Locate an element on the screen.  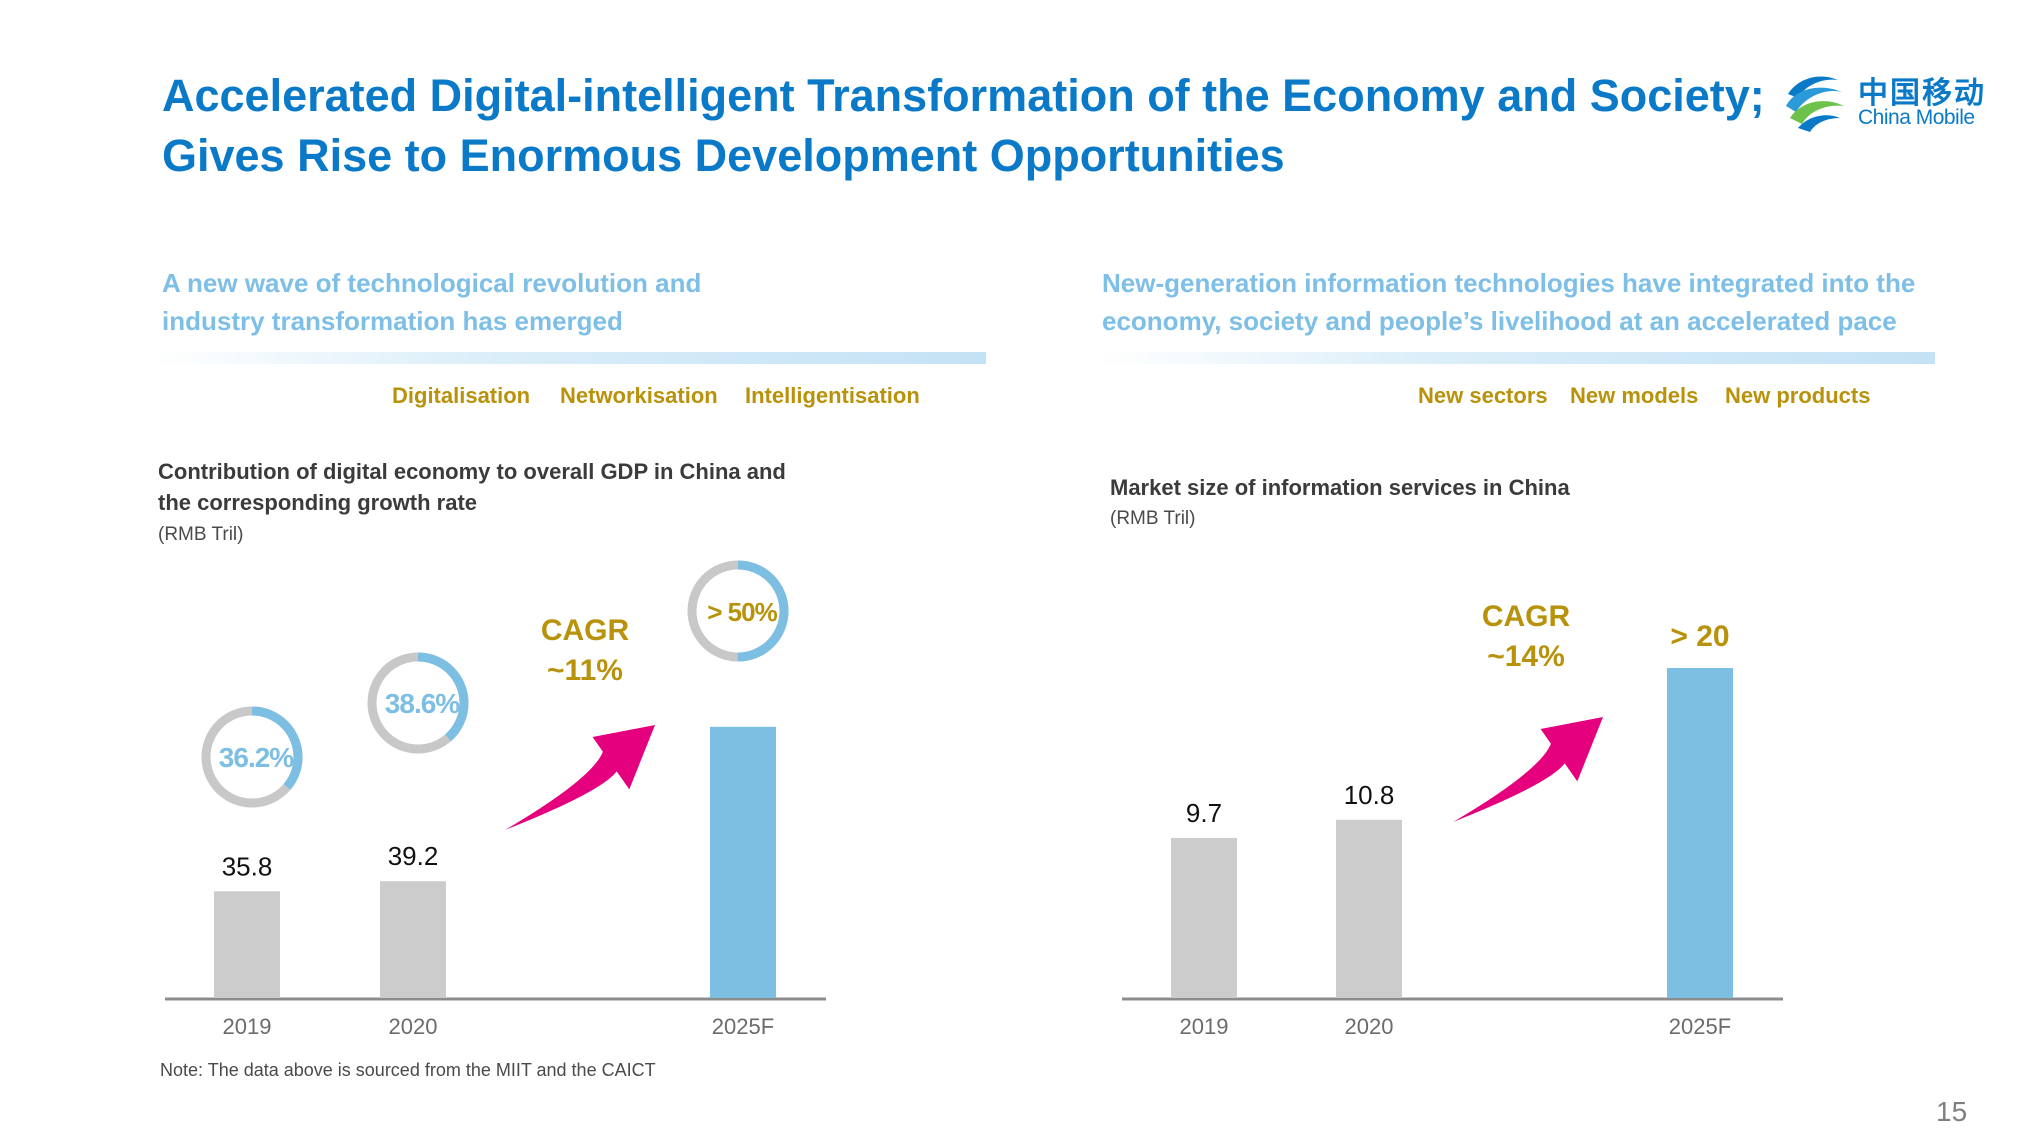
left-x-tick-2019: 2019 is located at coordinates (247, 1026).